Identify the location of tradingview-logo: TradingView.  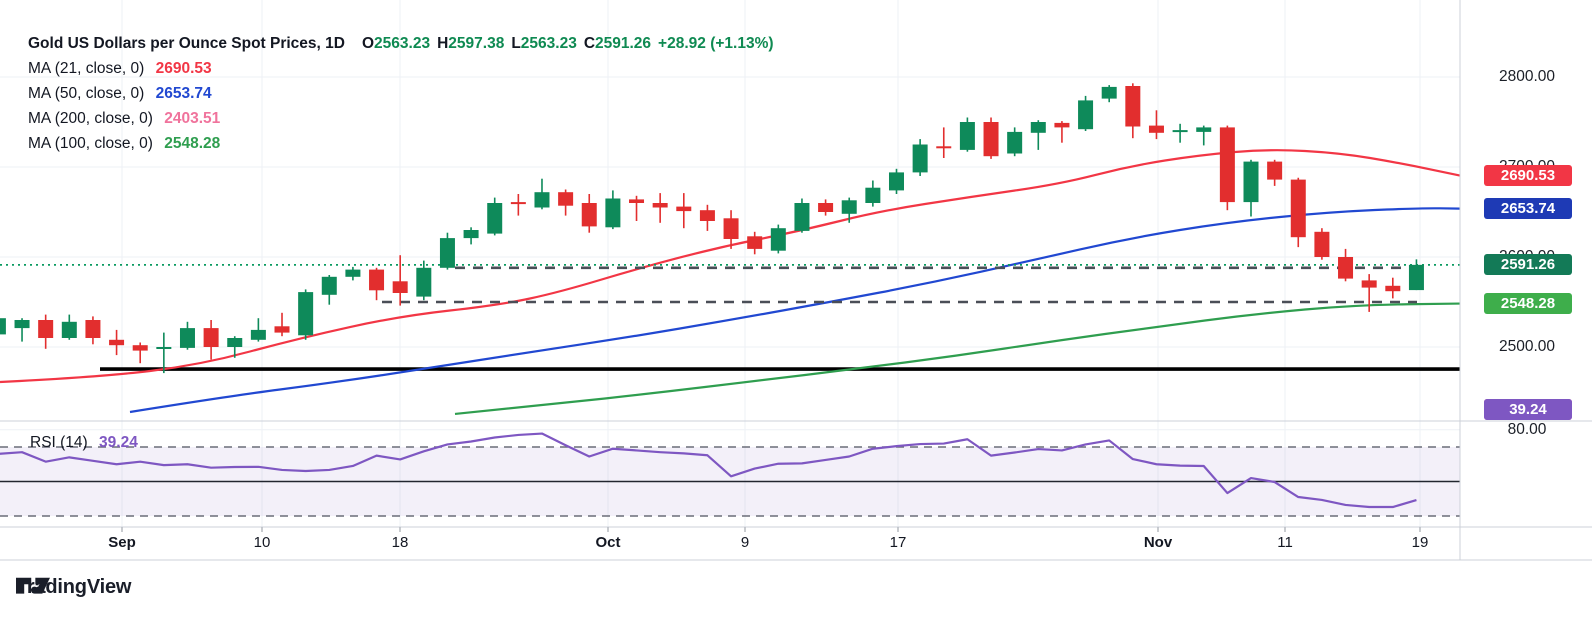
(73, 587).